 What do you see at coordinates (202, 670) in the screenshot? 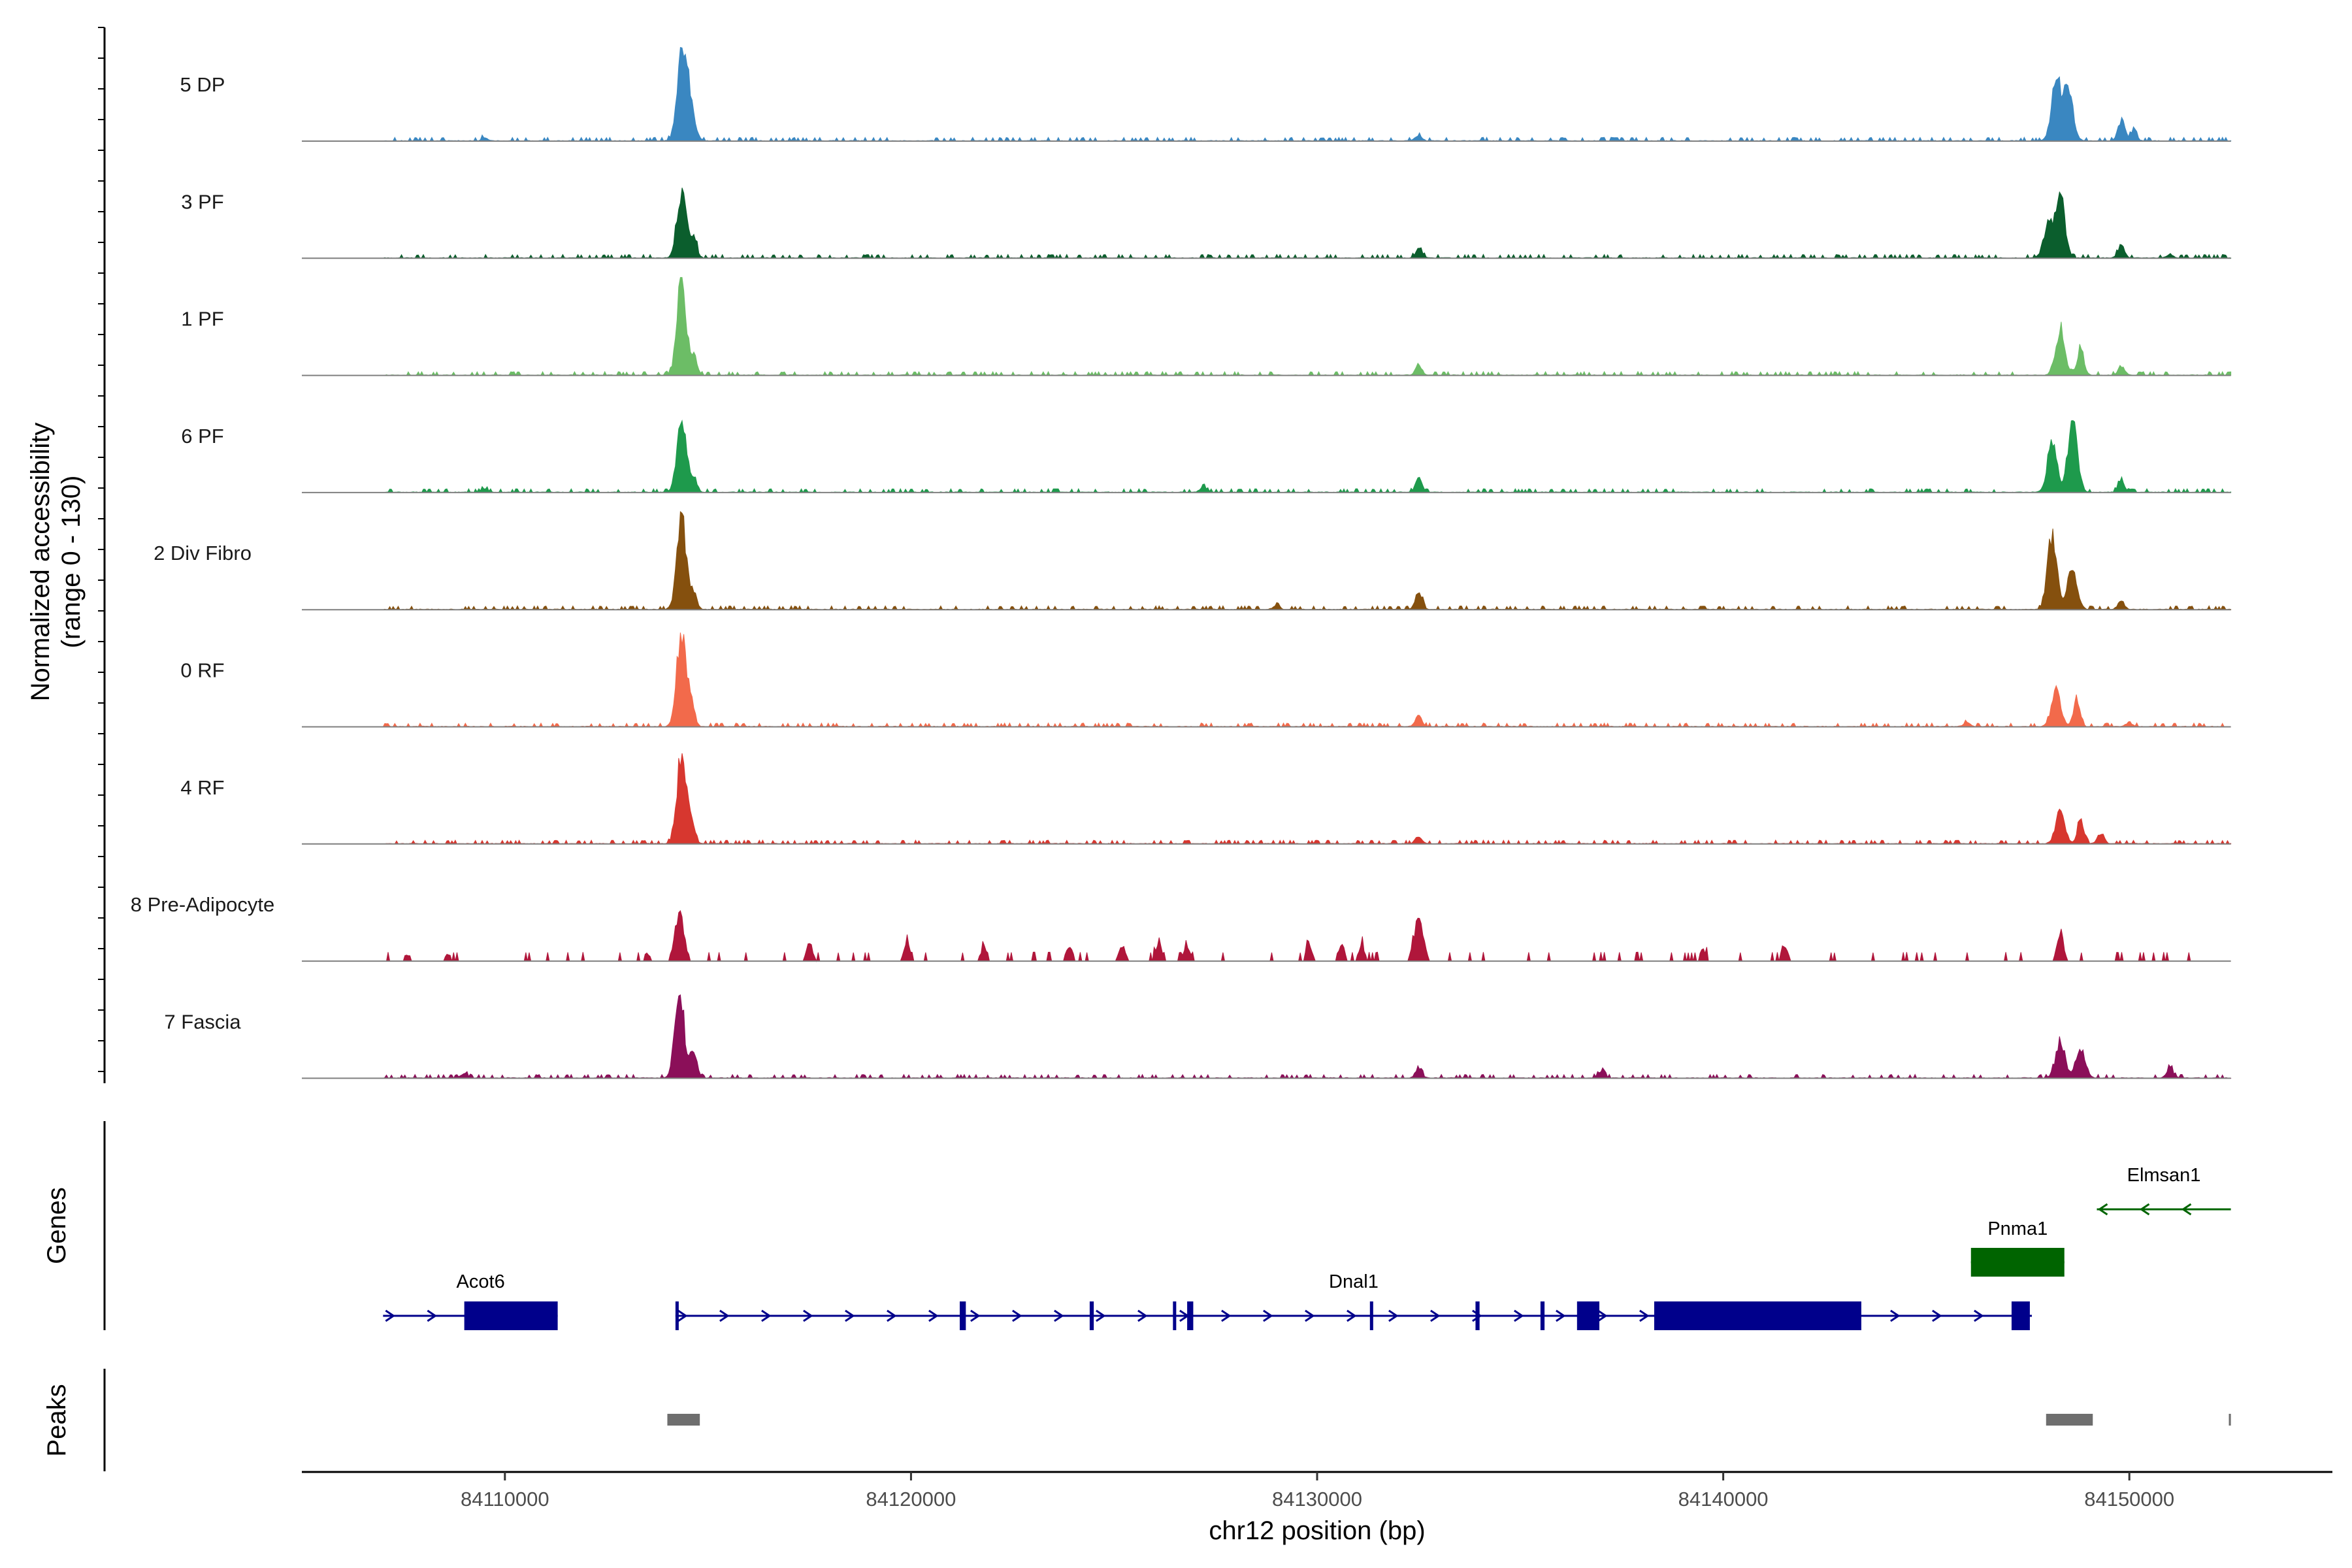
I see `track-label: 0 RF` at bounding box center [202, 670].